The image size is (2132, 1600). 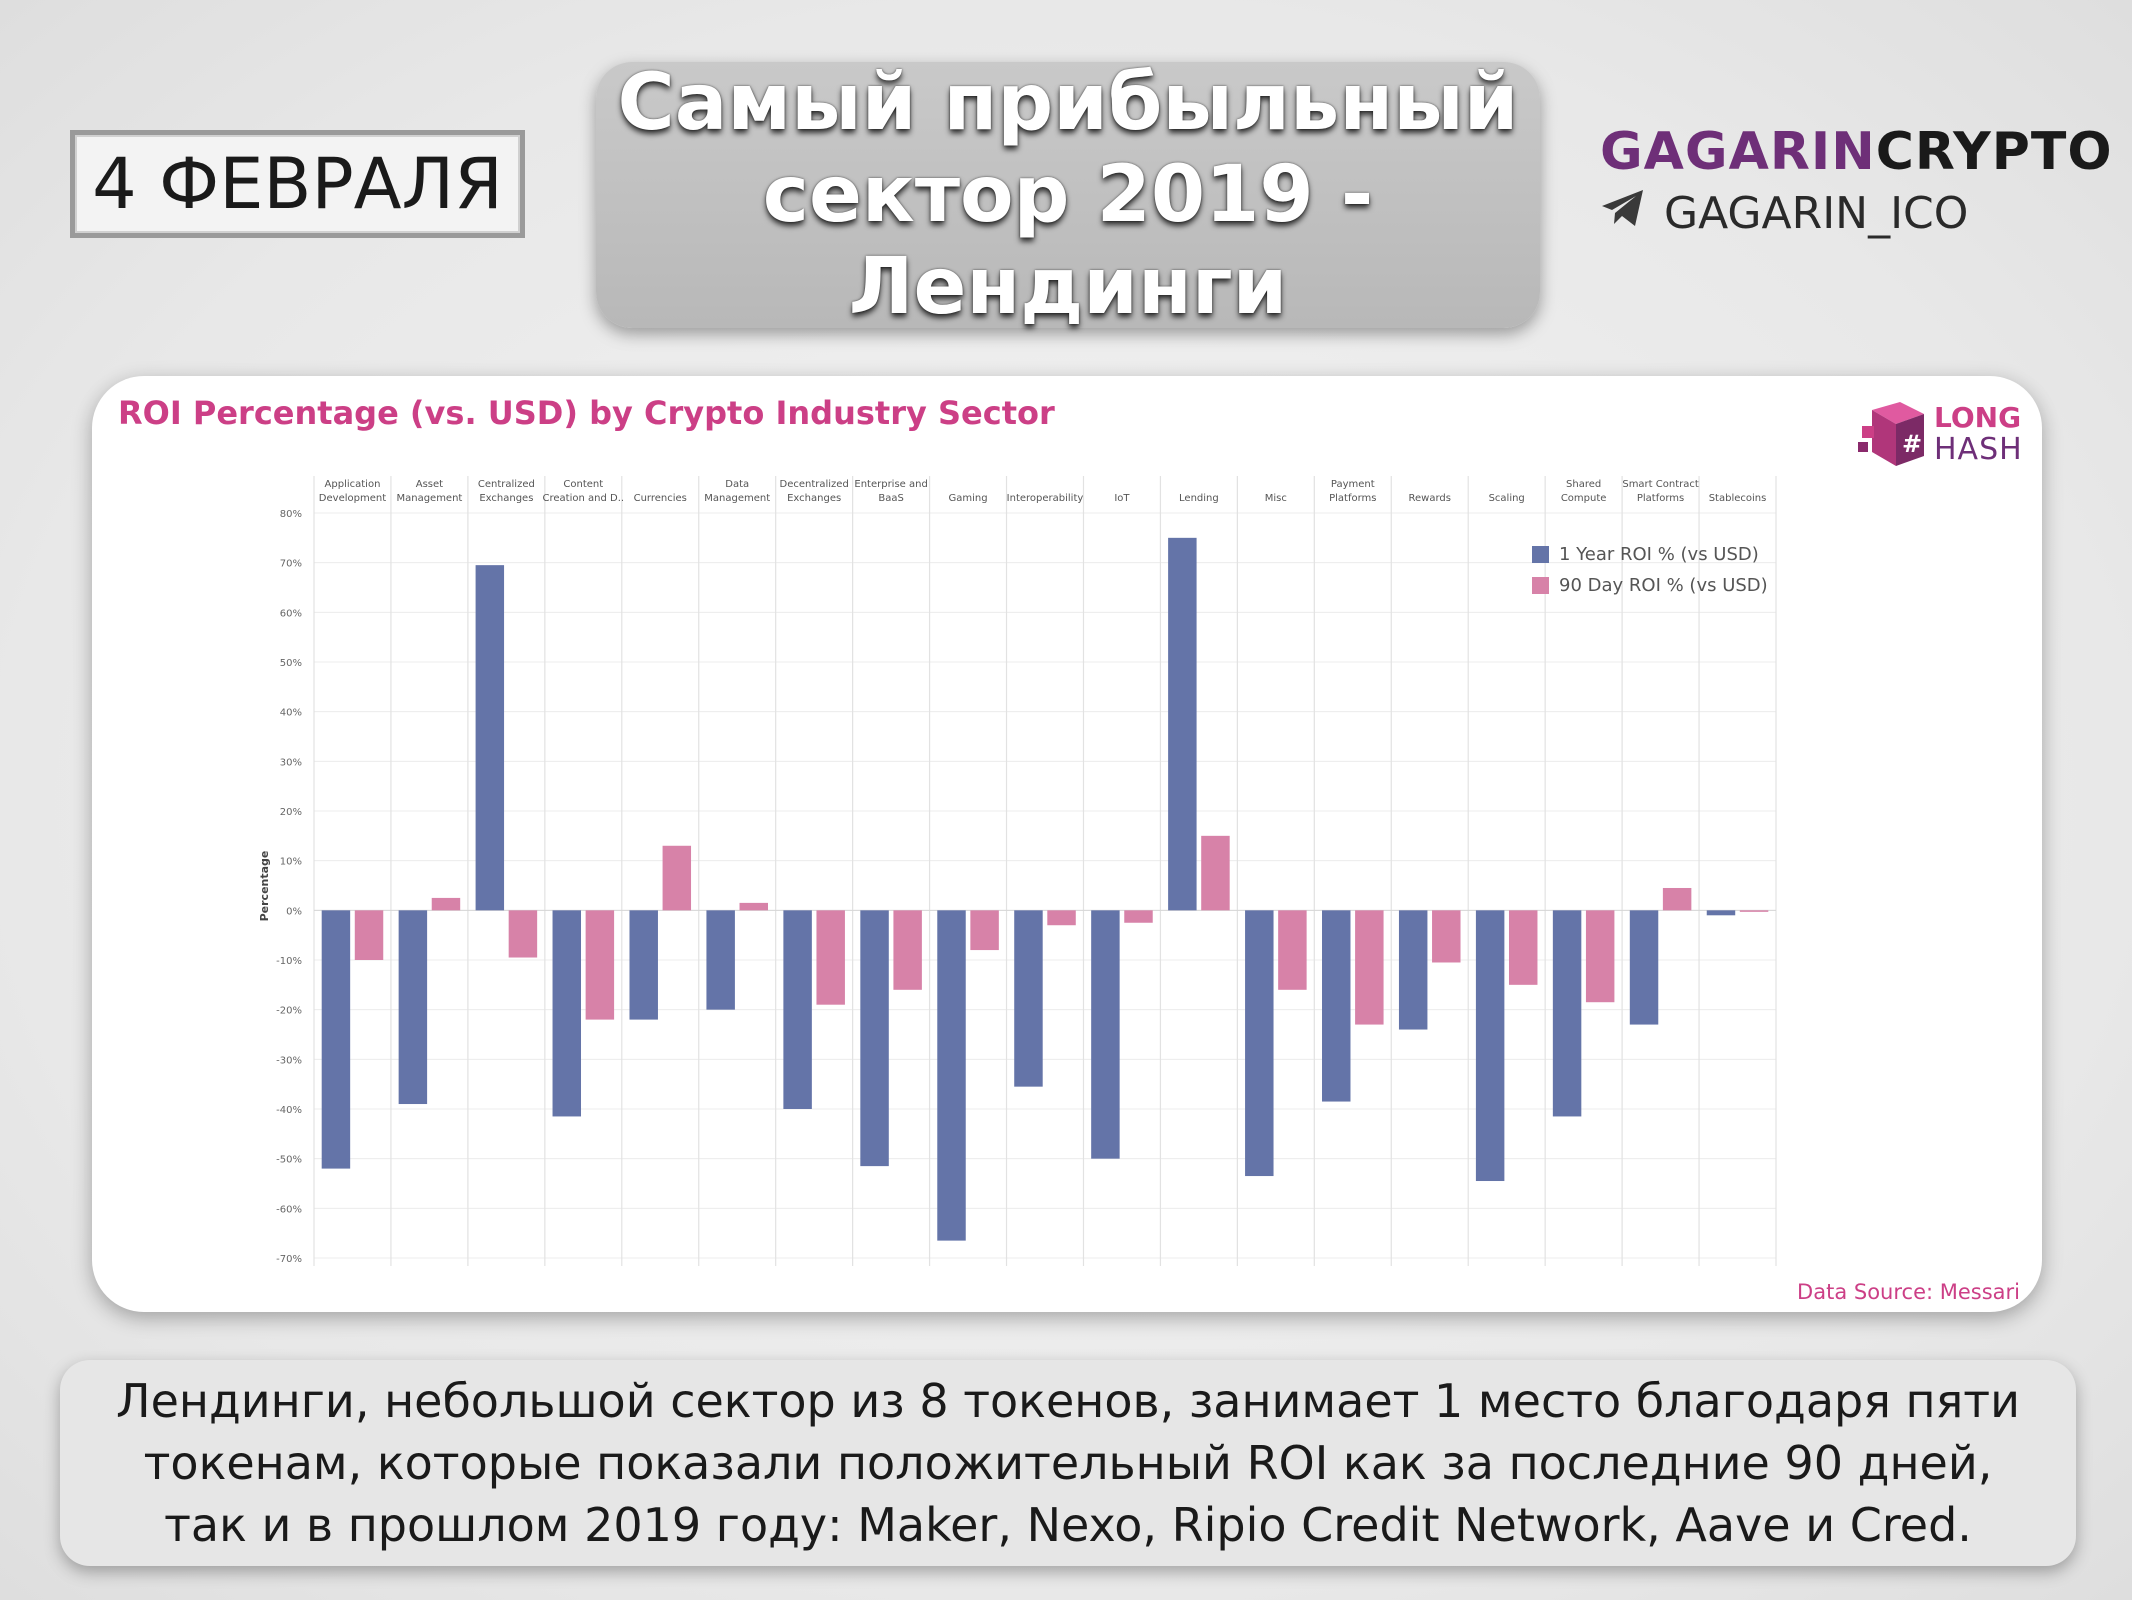 I want to click on longhash-long: LONG, so click(x=1978, y=417).